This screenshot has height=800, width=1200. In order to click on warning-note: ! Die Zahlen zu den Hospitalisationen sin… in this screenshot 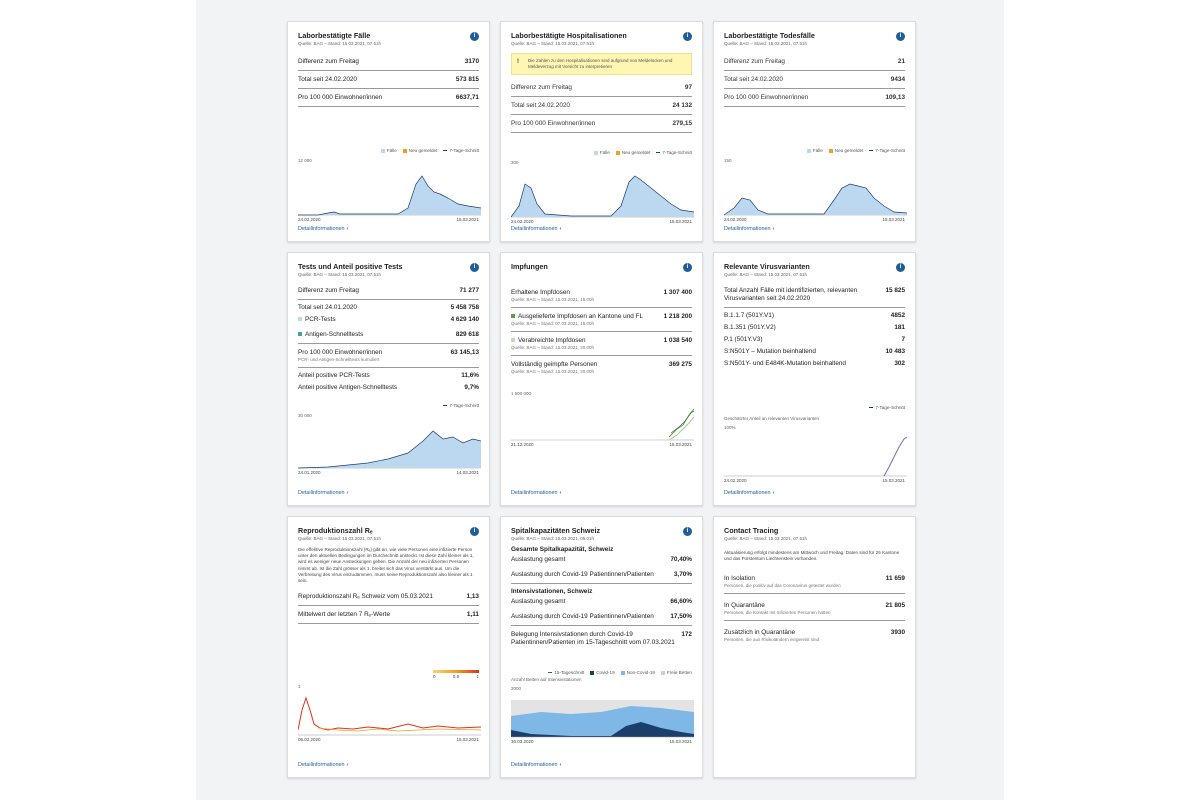, I will do `click(601, 64)`.